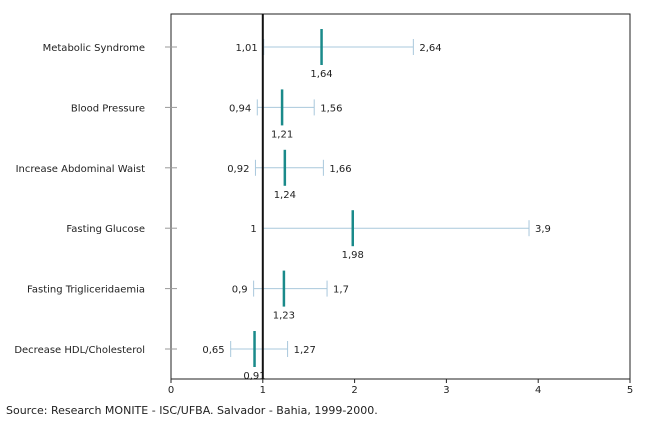 The height and width of the screenshot is (427, 650). I want to click on x-tick-label: 5, so click(630, 390).